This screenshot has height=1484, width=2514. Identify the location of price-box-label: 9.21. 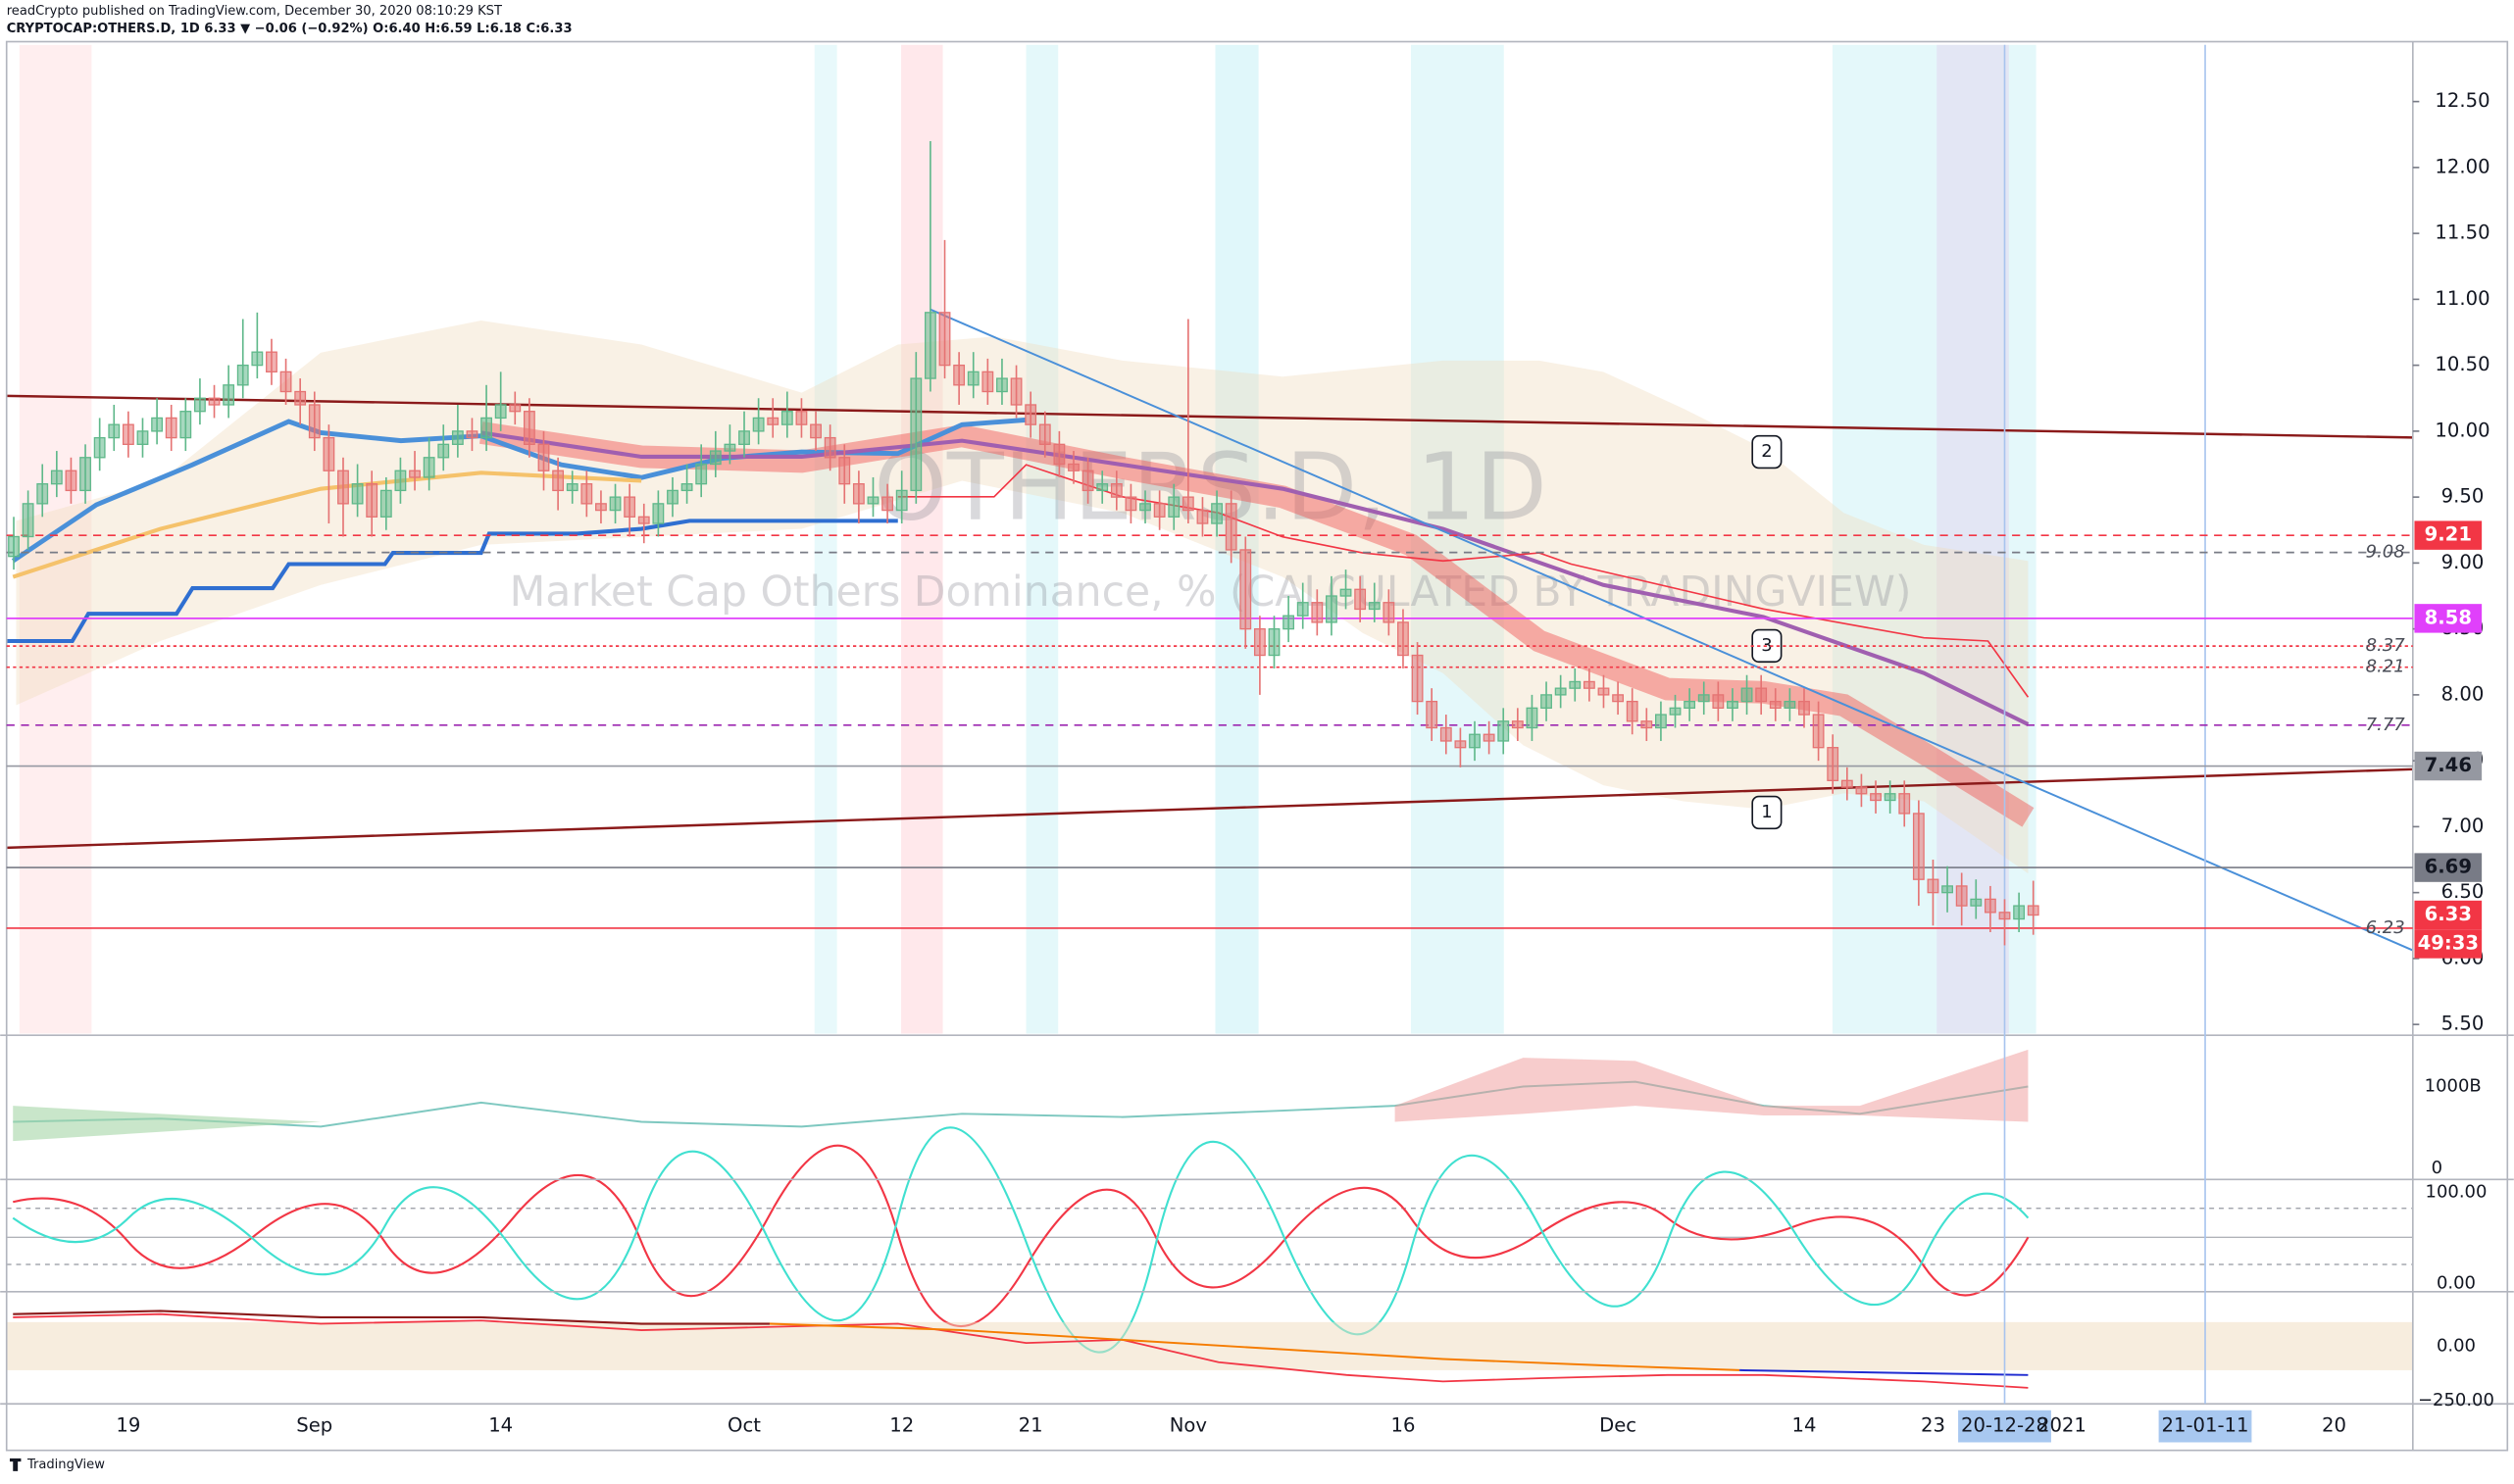
(2449, 534).